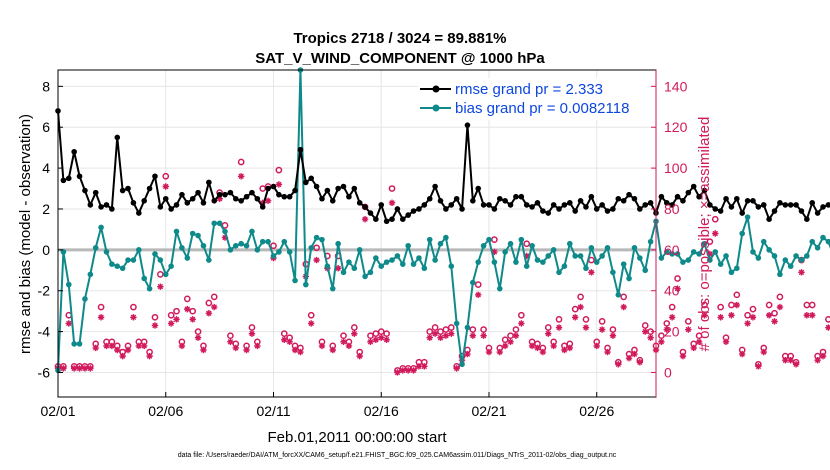 The height and width of the screenshot is (470, 830). Describe the element at coordinates (542, 108) in the screenshot. I see `legend-bias-label: bias grand pr = 0.0082118` at that location.